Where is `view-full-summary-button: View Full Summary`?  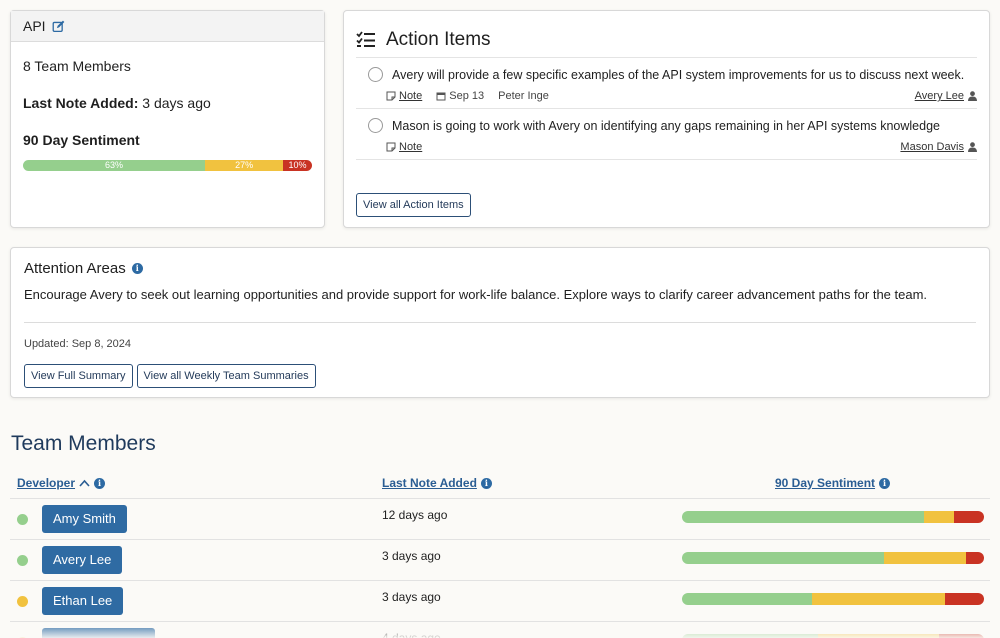 view-full-summary-button: View Full Summary is located at coordinates (78, 376).